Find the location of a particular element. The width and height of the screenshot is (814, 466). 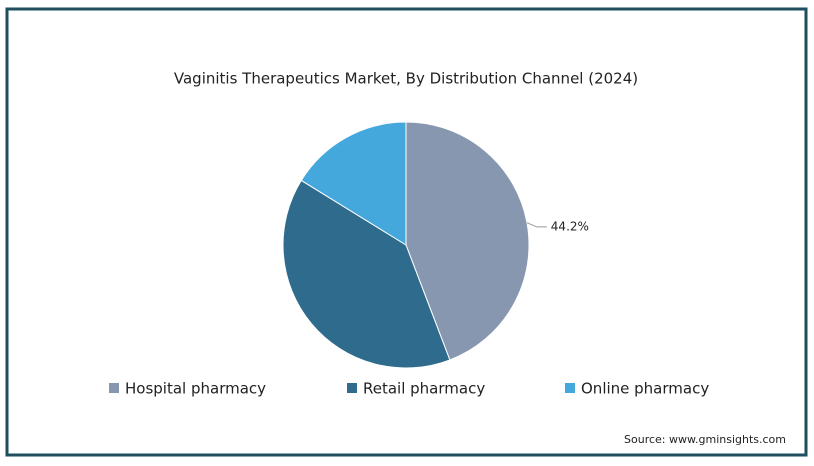

legend-label: Retail pharmacy is located at coordinates (424, 389).